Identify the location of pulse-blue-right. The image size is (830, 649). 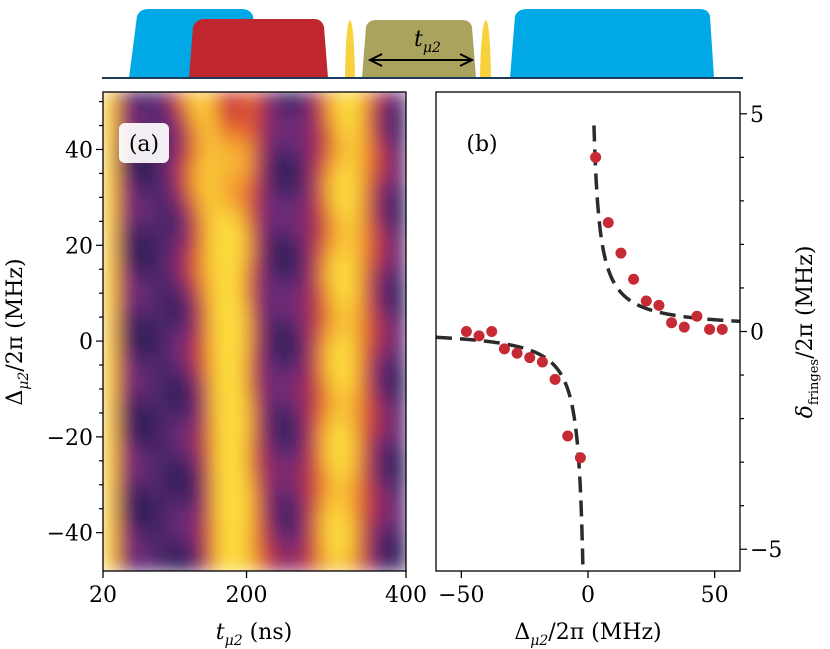
(612, 43).